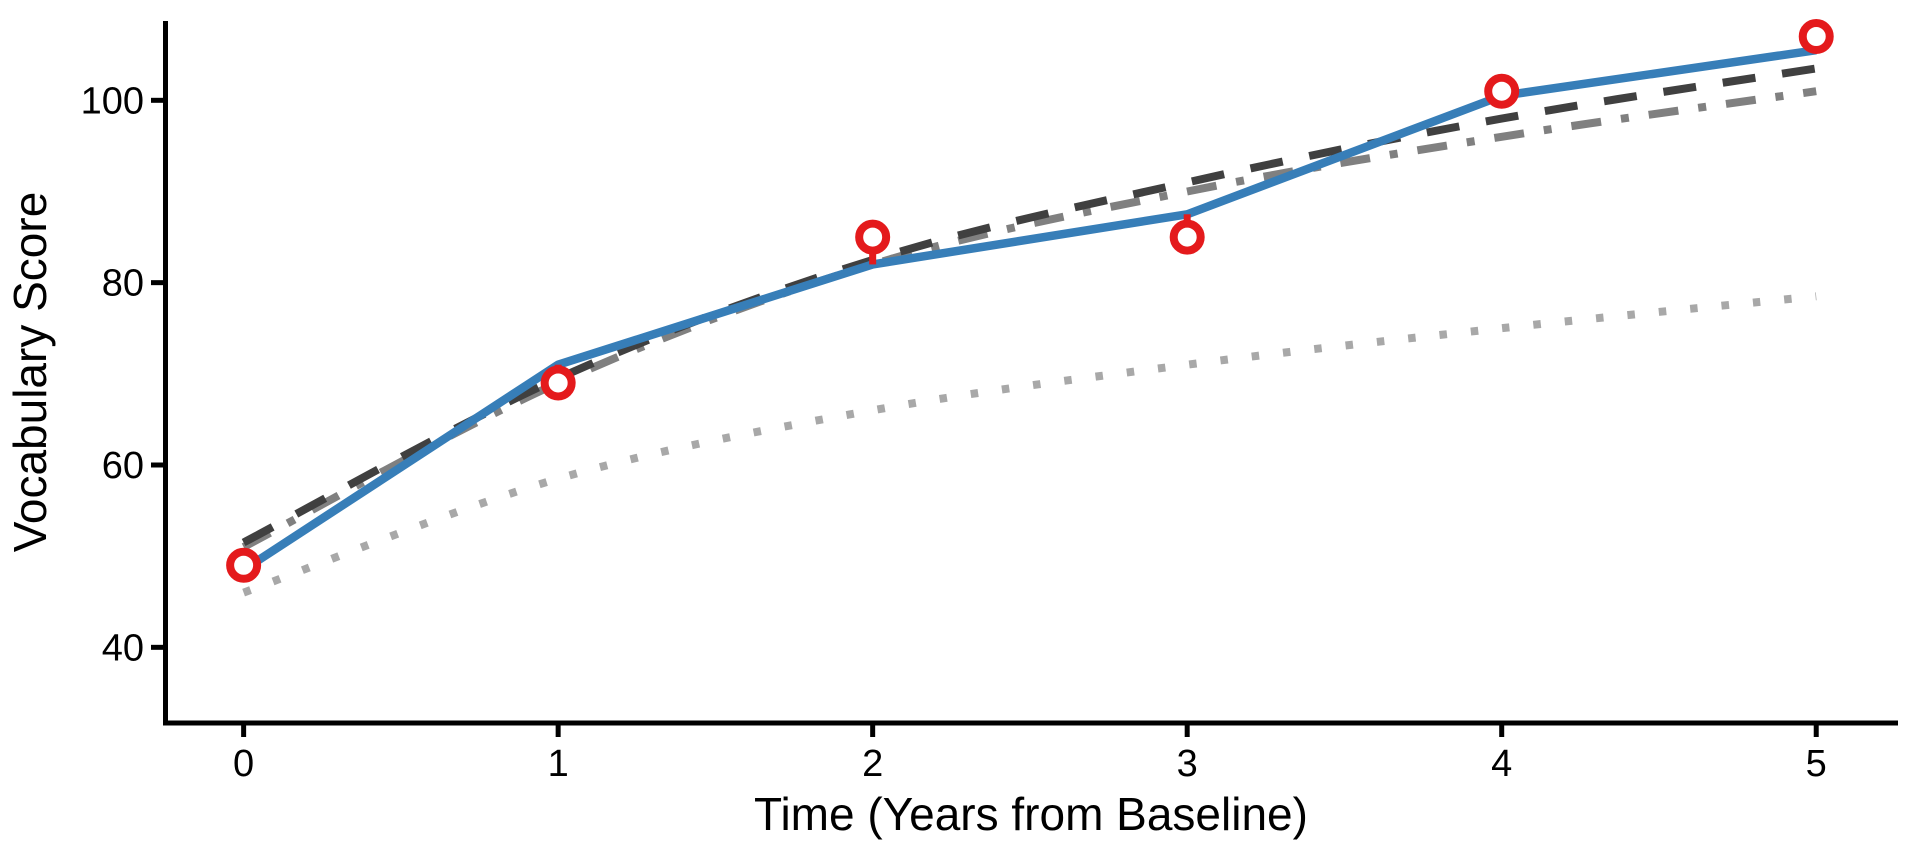  What do you see at coordinates (123, 648) in the screenshot?
I see `y-tick-label: 40` at bounding box center [123, 648].